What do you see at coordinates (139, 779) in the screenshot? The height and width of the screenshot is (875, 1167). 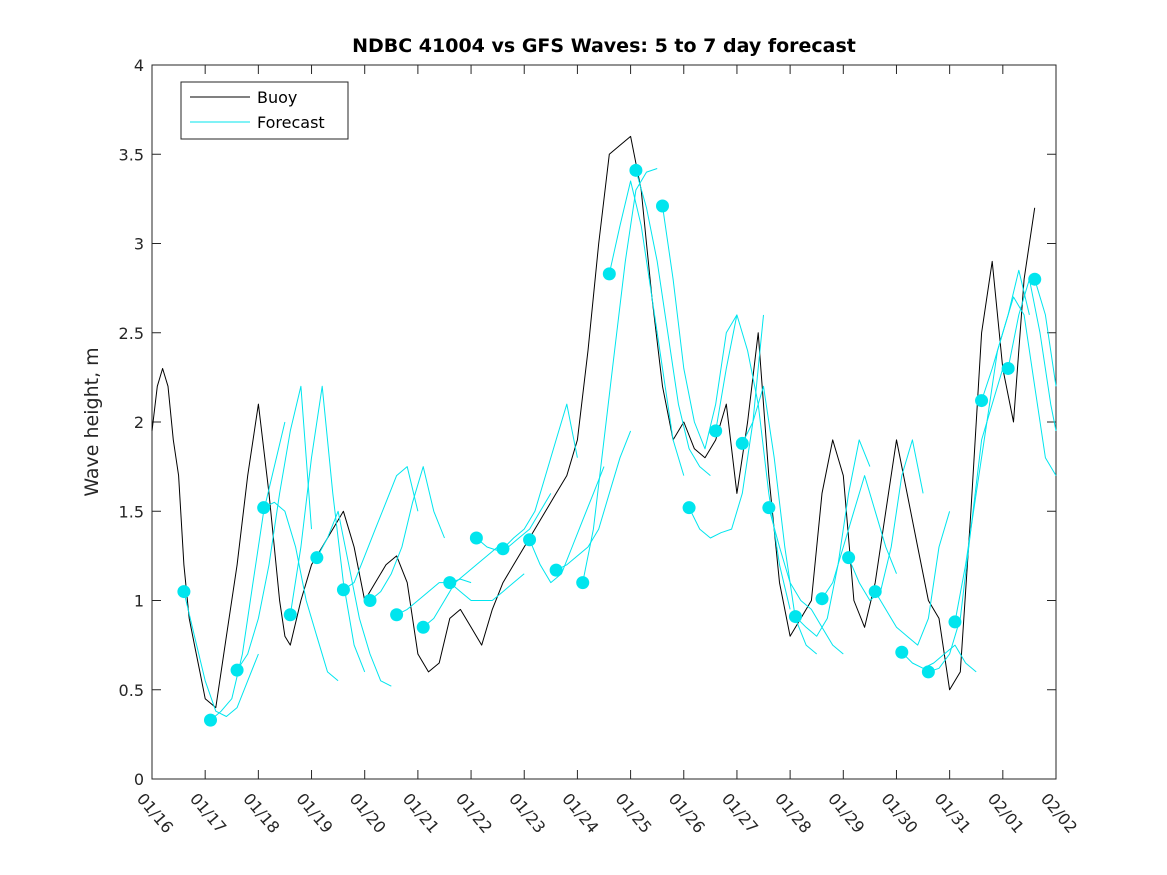 I see `y-tick-label: 0` at bounding box center [139, 779].